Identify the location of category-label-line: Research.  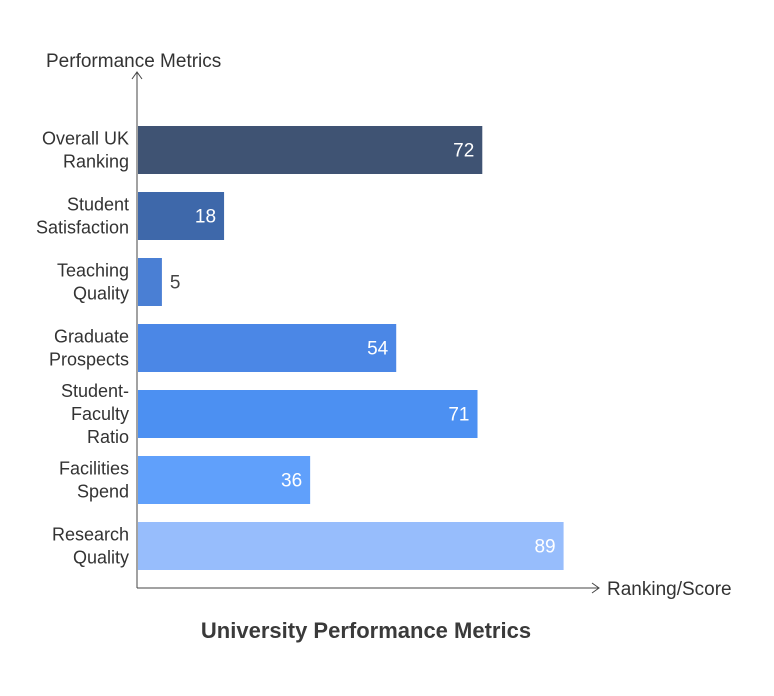
(90, 535).